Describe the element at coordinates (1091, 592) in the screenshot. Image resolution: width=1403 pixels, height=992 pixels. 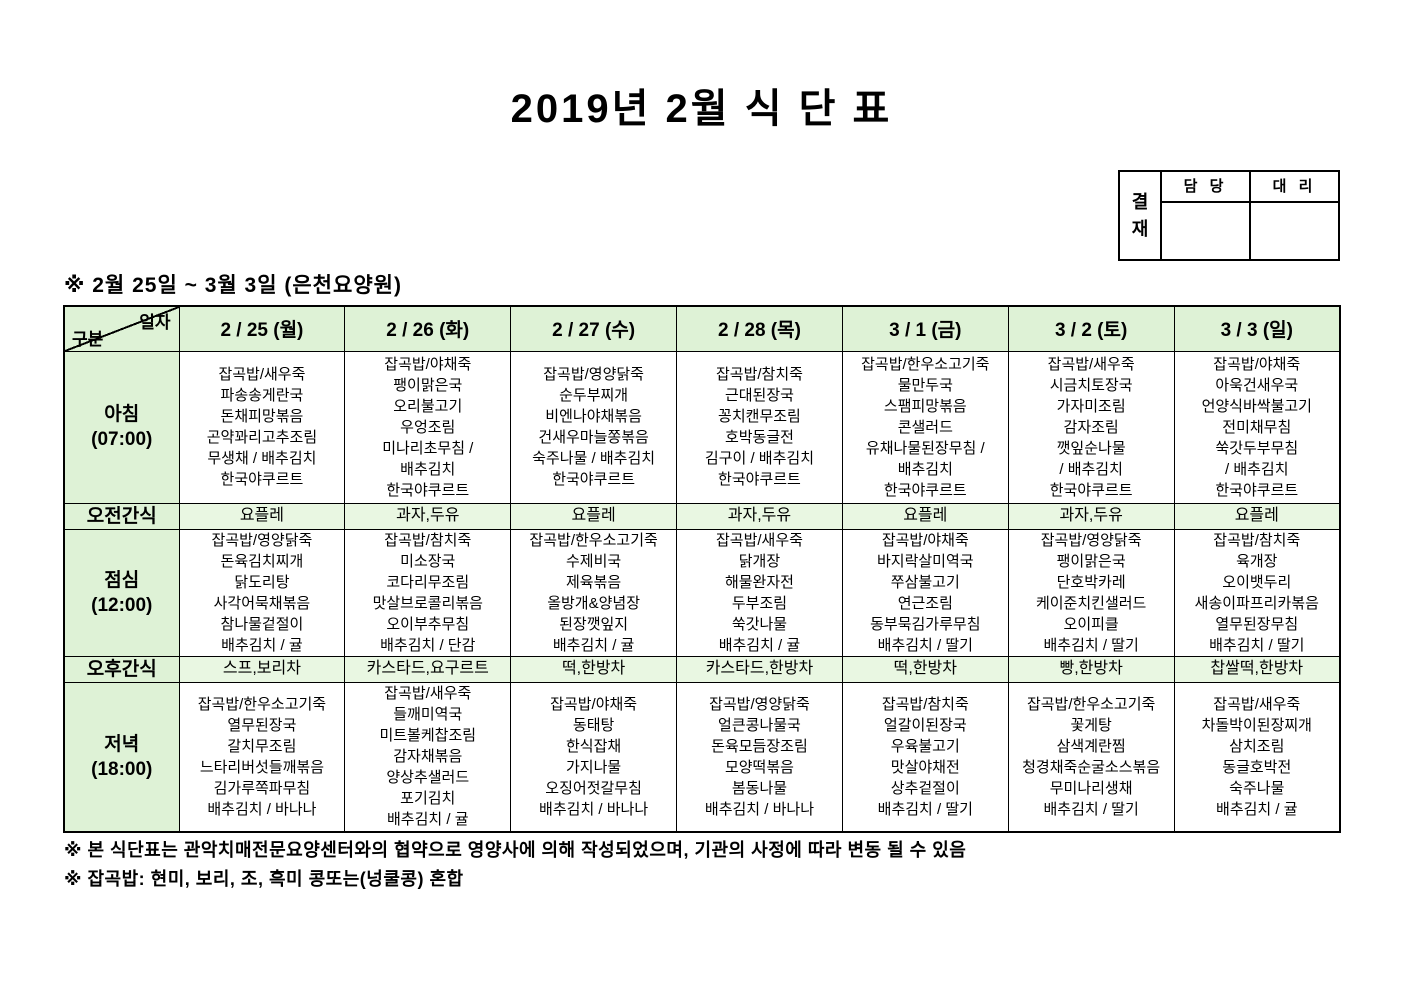
I see `menu-cell-lunch-5: 잡곡밥/영양닭죽 팽이맑은국 단호박카레 케이준치킨샐러드 오이피클 배추김치 / 딸기` at that location.